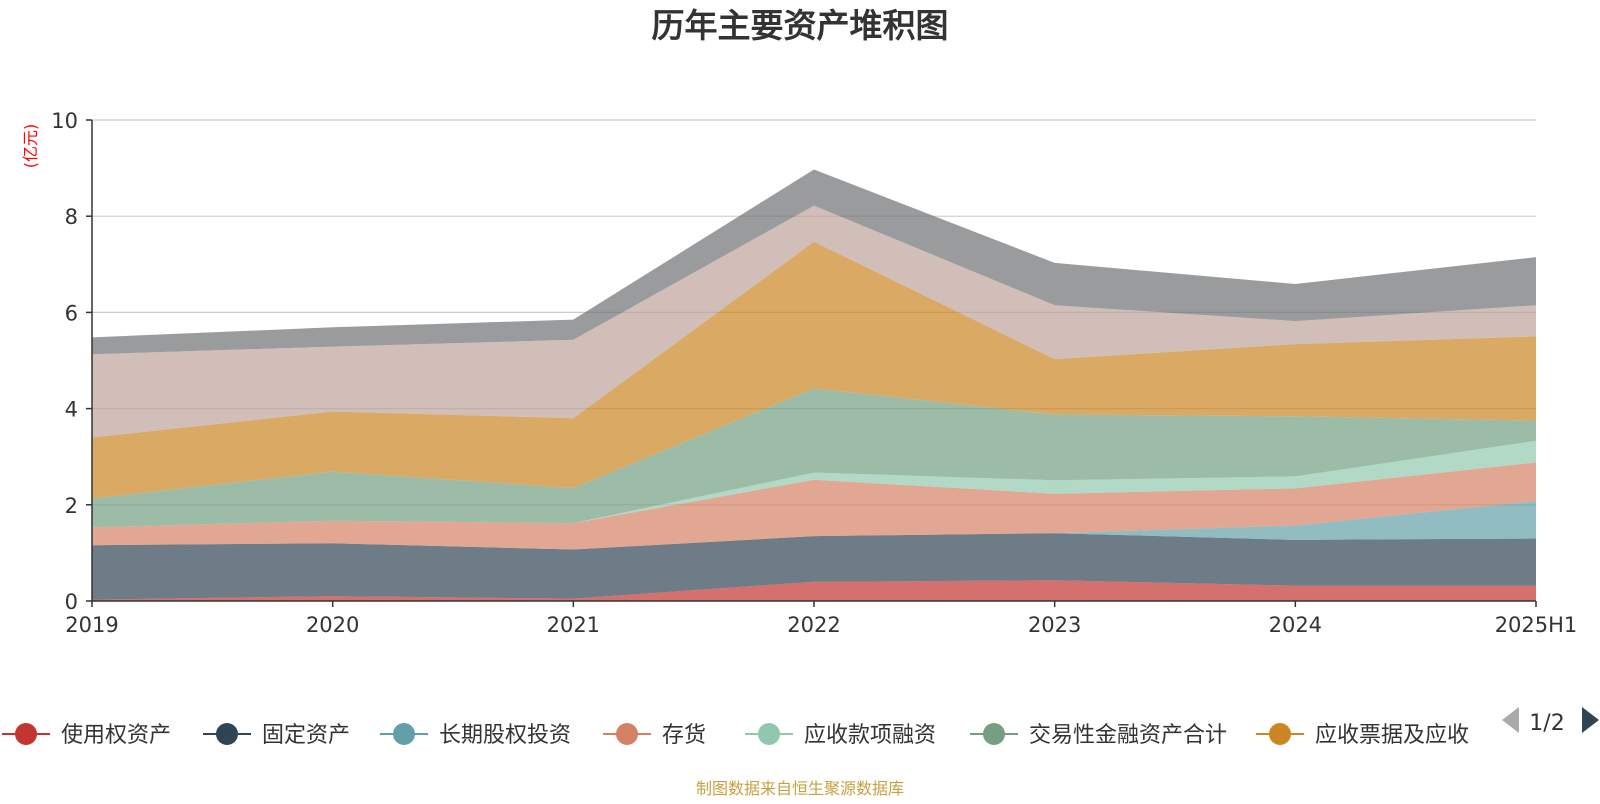  What do you see at coordinates (684, 735) in the screenshot?
I see `legend-label: 存货` at bounding box center [684, 735].